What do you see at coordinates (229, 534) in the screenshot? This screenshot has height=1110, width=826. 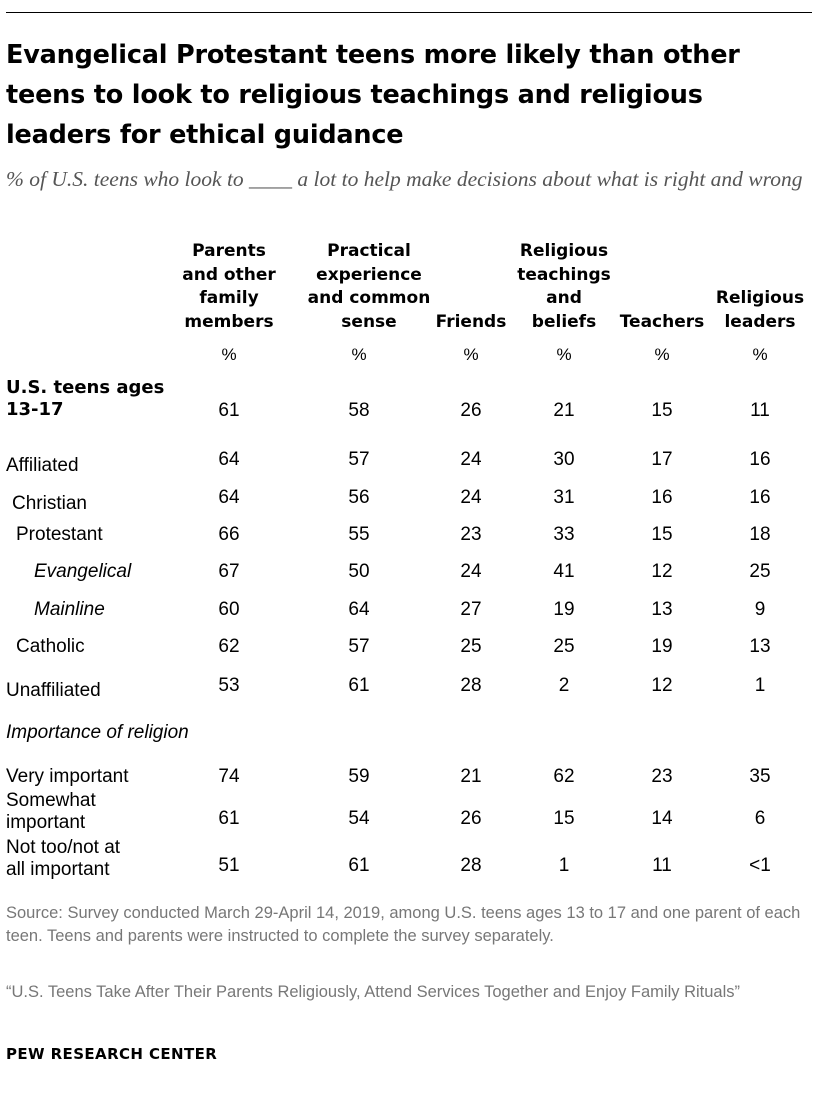 I see `table-cell: 66` at bounding box center [229, 534].